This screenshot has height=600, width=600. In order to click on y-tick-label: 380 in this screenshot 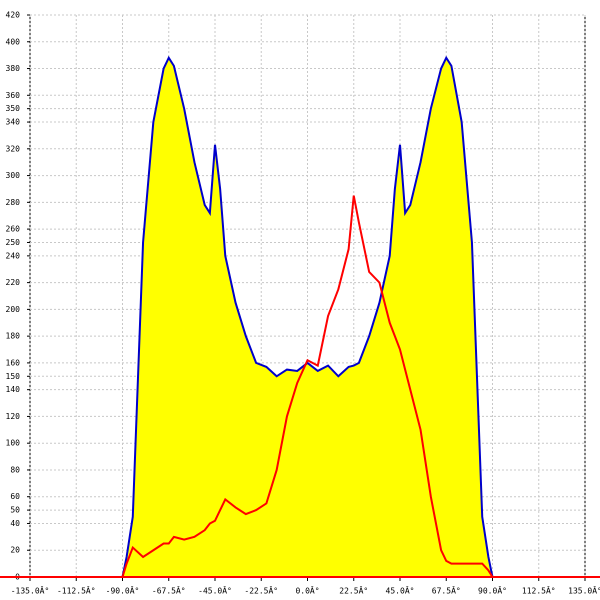, I will do `click(13, 68)`.